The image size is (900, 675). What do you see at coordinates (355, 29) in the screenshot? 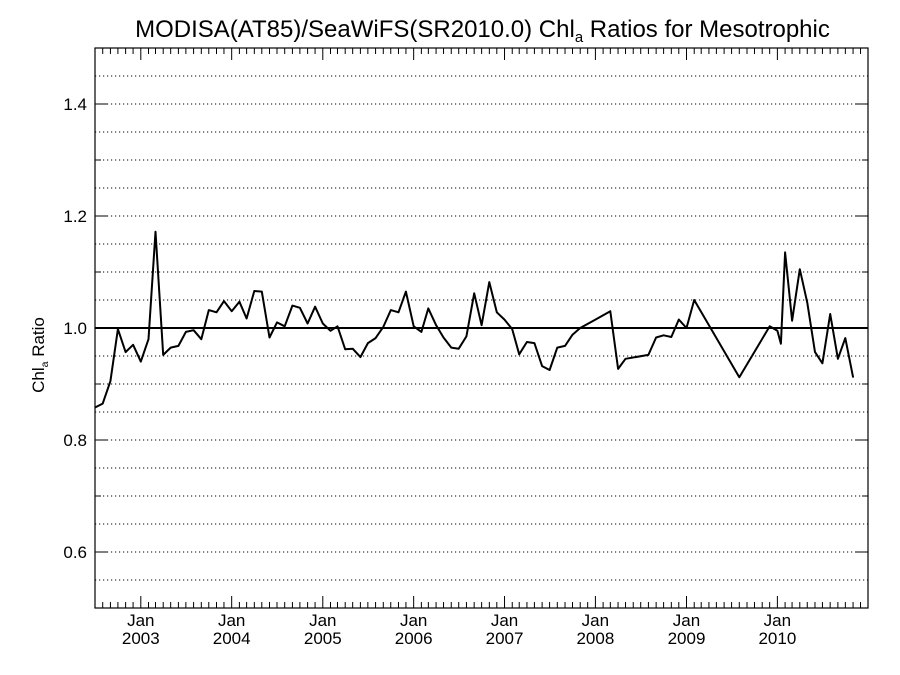
I see `chart-title-main: MODISA(AT85)/SeaWiFS(SR2010.0) Chl` at bounding box center [355, 29].